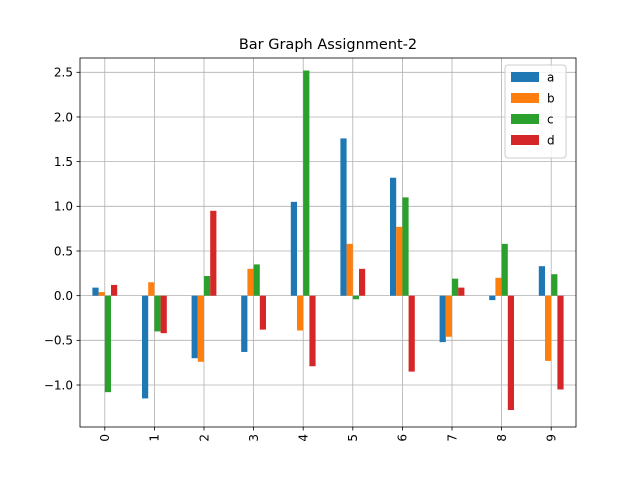 This screenshot has width=640, height=480. What do you see at coordinates (63, 296) in the screenshot?
I see `y-tick-label: 0.0` at bounding box center [63, 296].